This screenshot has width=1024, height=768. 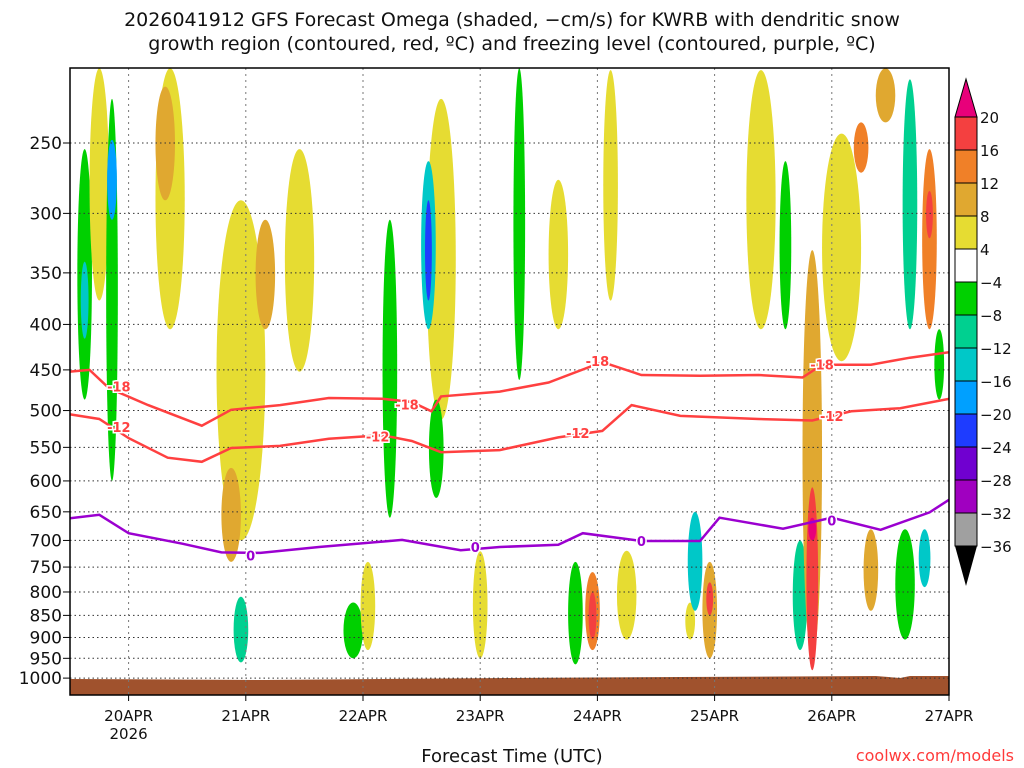 I want to click on colorbar-label: −20, so click(x=996, y=415).